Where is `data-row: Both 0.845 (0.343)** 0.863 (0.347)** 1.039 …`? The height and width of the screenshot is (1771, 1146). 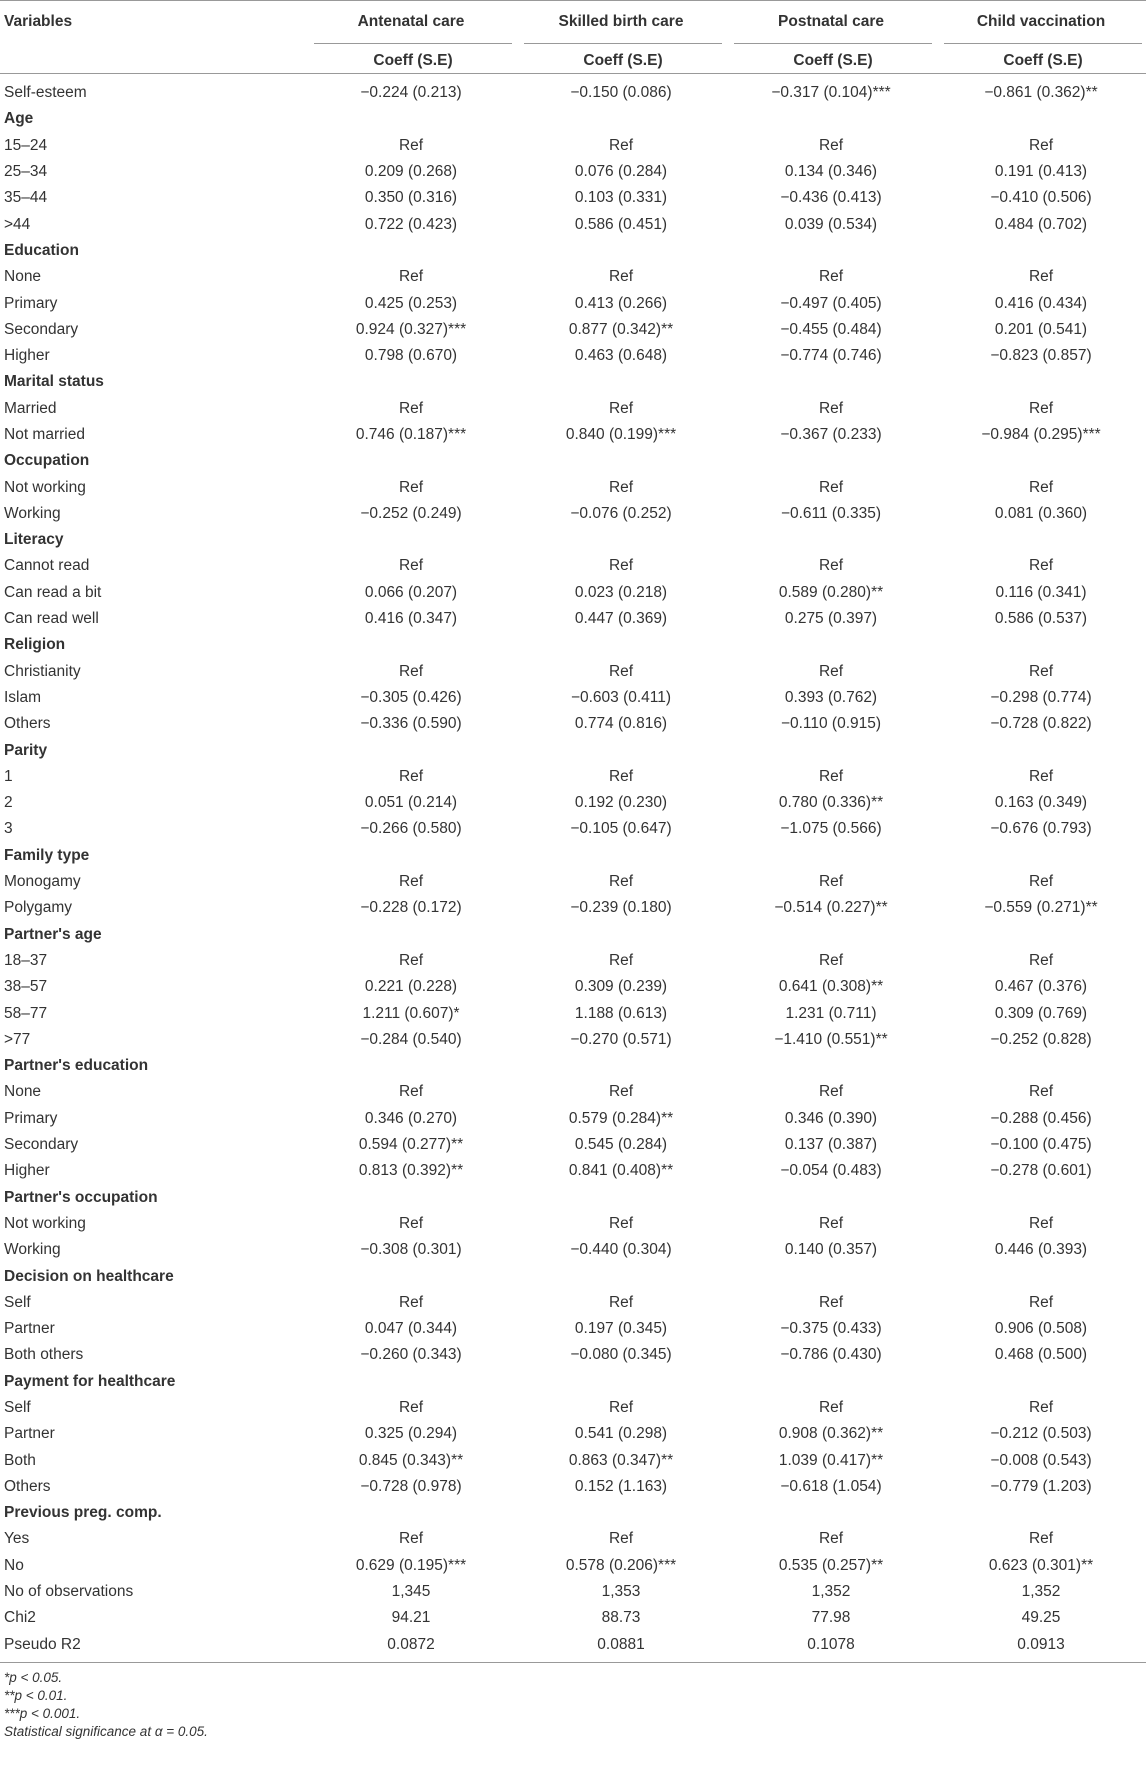
data-row: Both 0.845 (0.343)** 0.863 (0.347)** 1.039 … is located at coordinates (573, 1460).